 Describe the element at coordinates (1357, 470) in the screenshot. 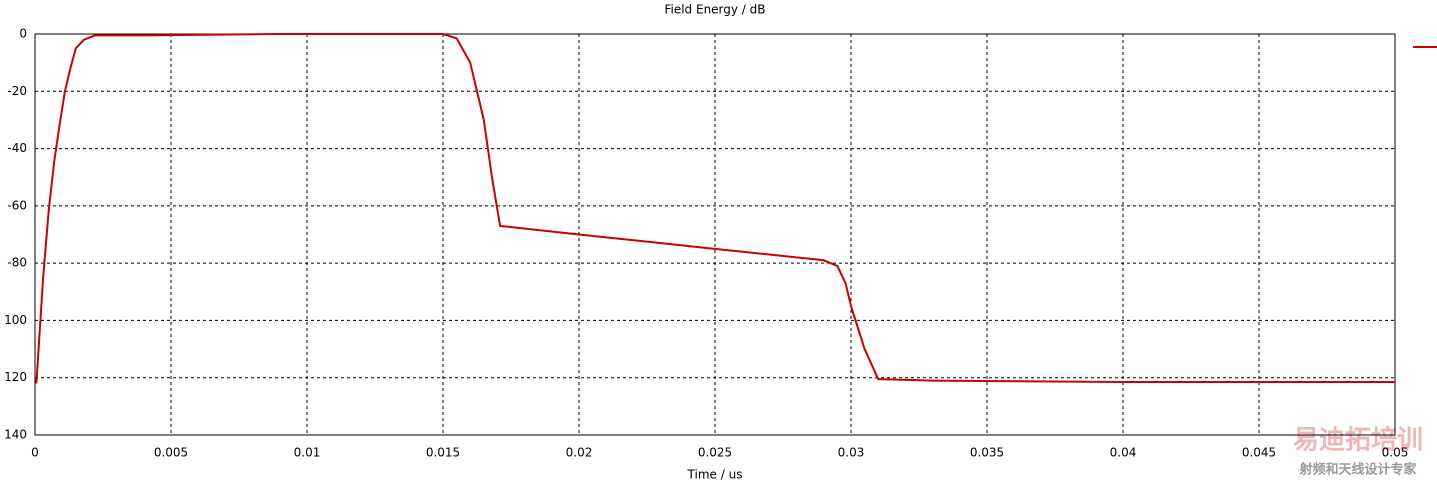

I see `watermark-subtitle: 射频和天线设计专家` at that location.